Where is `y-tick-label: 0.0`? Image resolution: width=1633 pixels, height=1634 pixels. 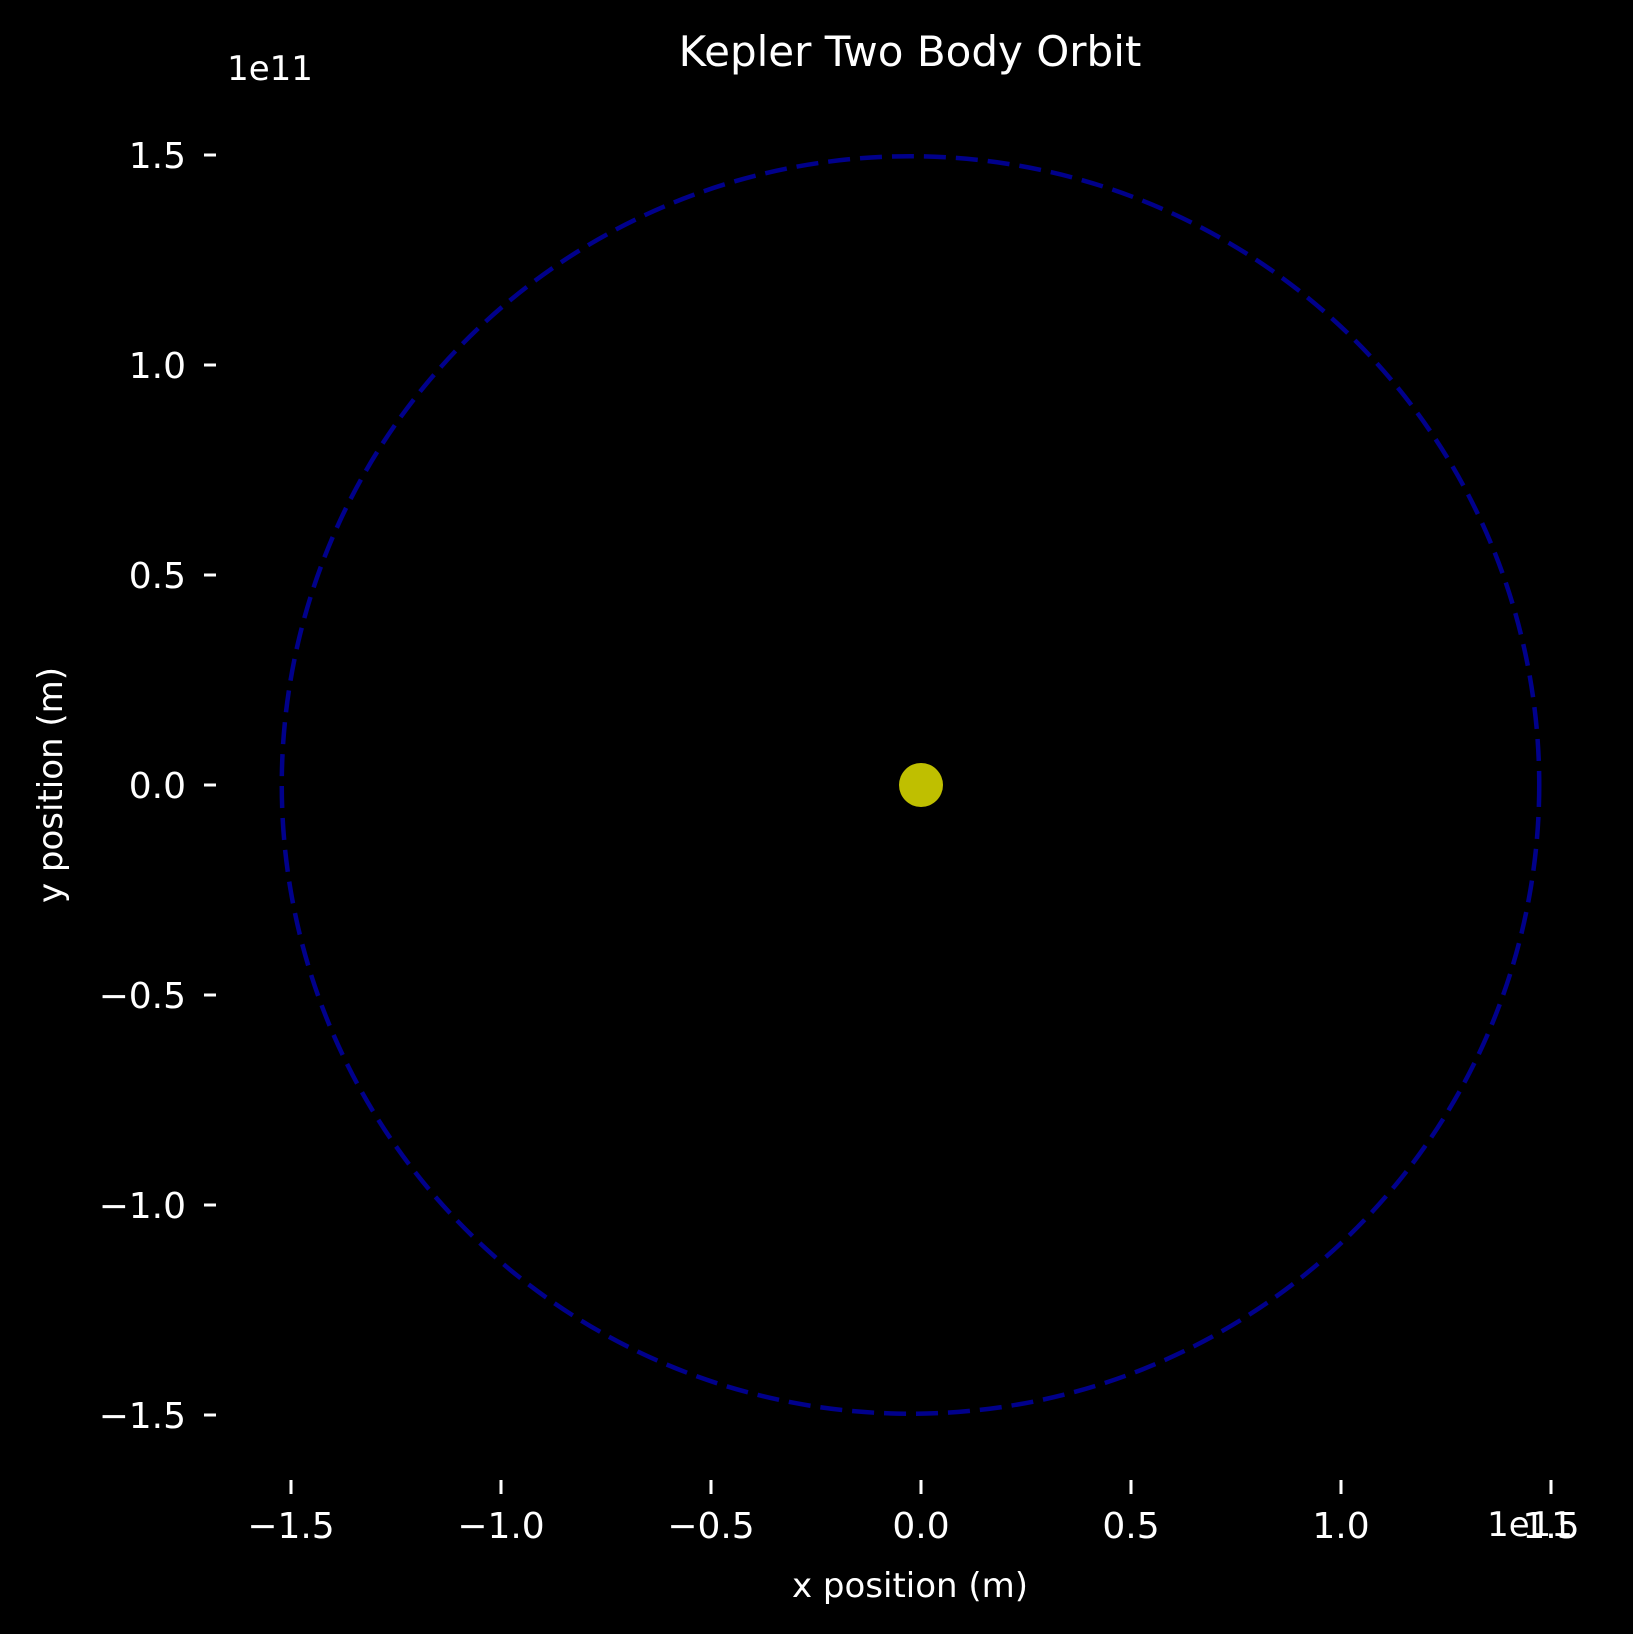 y-tick-label: 0.0 is located at coordinates (157, 786).